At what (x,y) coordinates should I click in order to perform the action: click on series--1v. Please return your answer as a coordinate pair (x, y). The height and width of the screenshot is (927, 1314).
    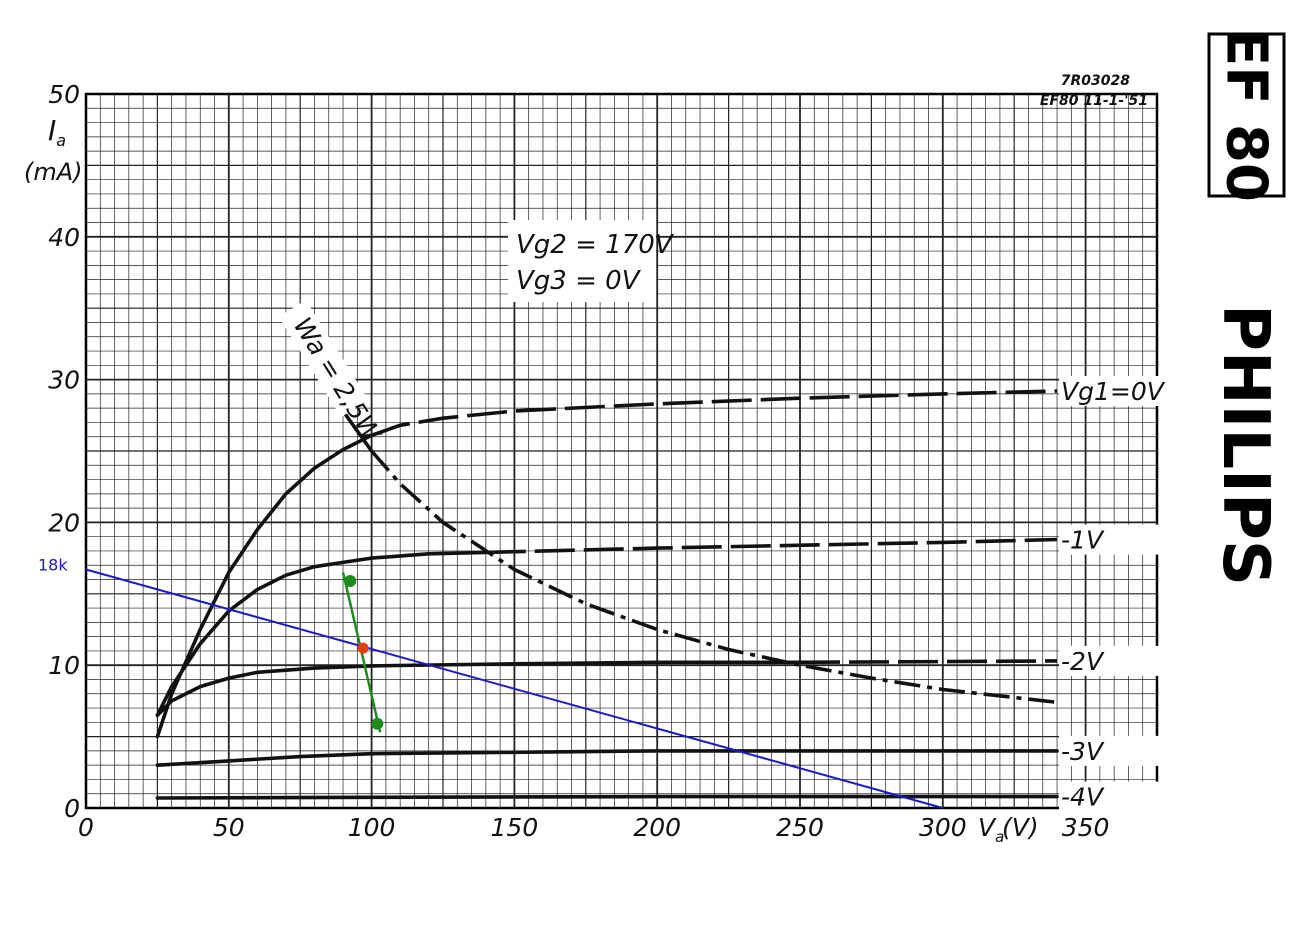
    Looking at the image, I should click on (606, 627).